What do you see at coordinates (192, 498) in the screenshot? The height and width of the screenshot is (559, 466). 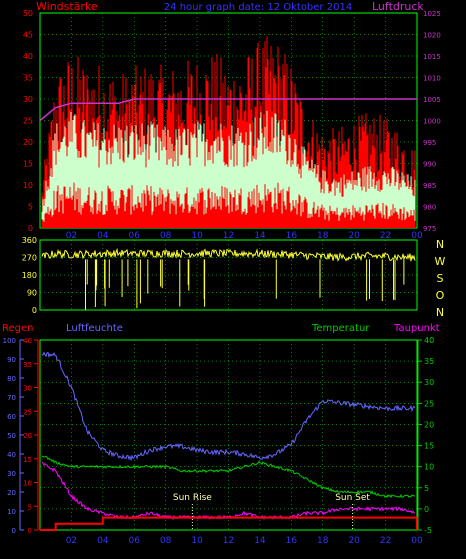 I see `sun-label: Sun Rise` at bounding box center [192, 498].